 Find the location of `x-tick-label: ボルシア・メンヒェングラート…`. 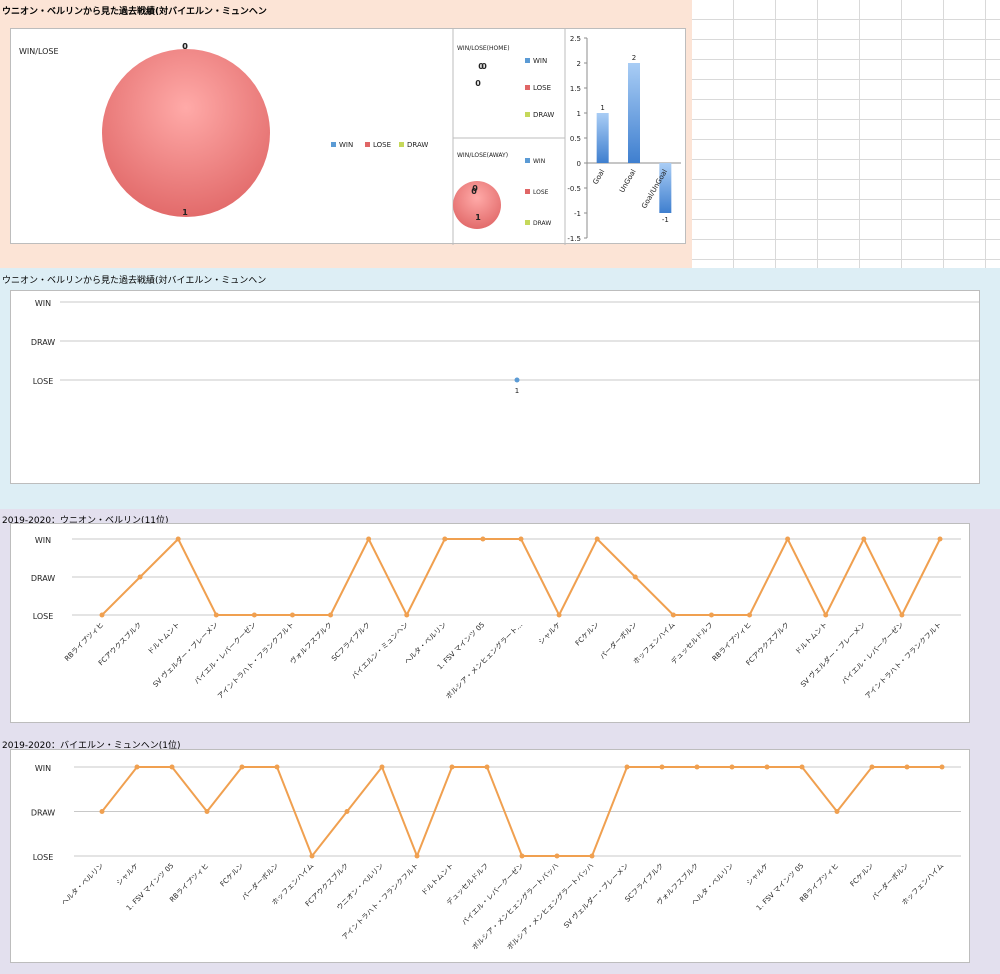

x-tick-label: ボルシア・メンヒェングラート… is located at coordinates (484, 660).